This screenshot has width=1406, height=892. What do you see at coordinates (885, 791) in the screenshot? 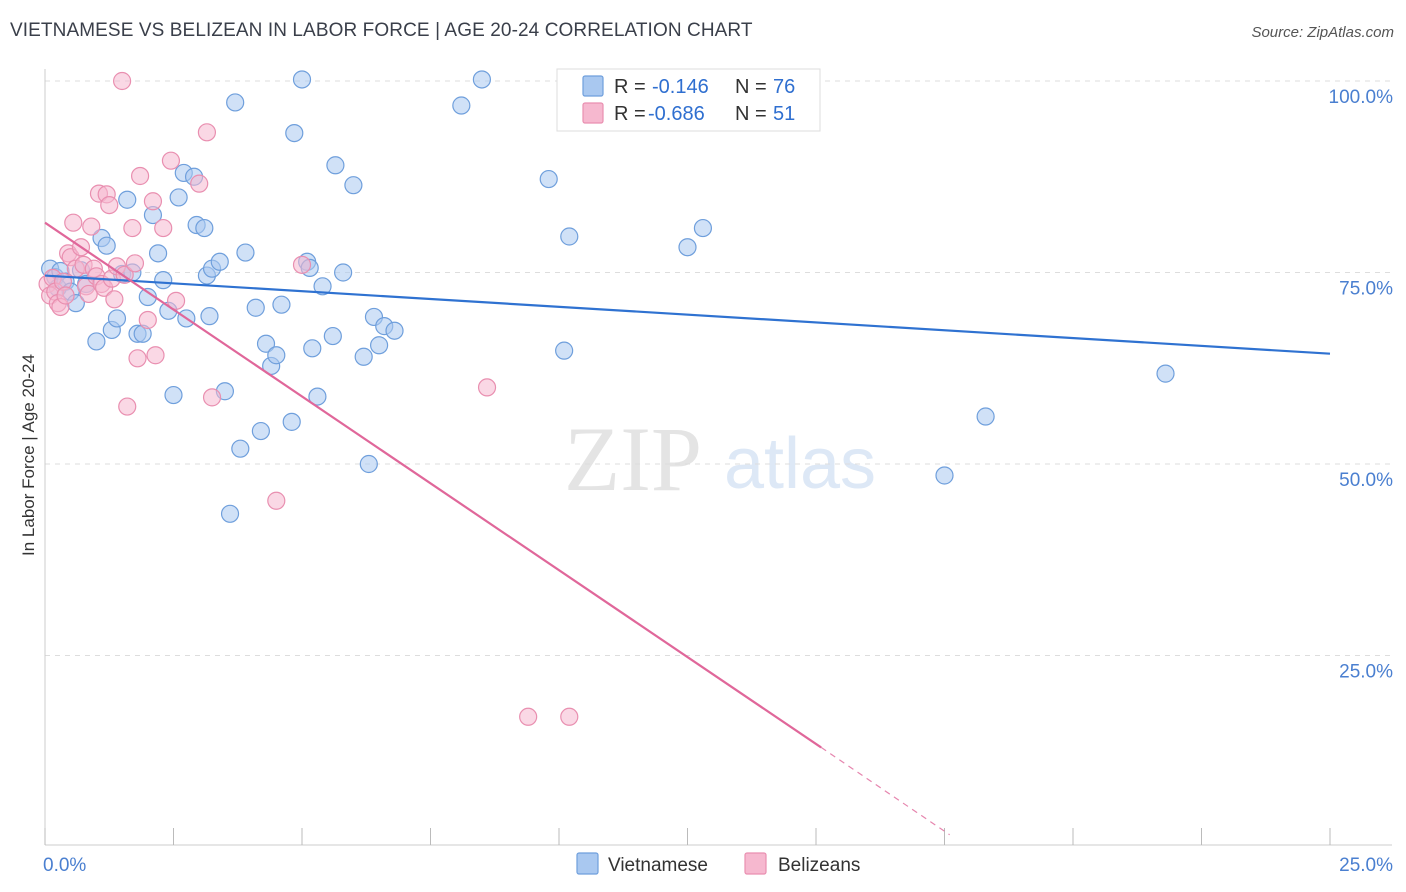
I see `belizeans-trend-extension` at bounding box center [885, 791].